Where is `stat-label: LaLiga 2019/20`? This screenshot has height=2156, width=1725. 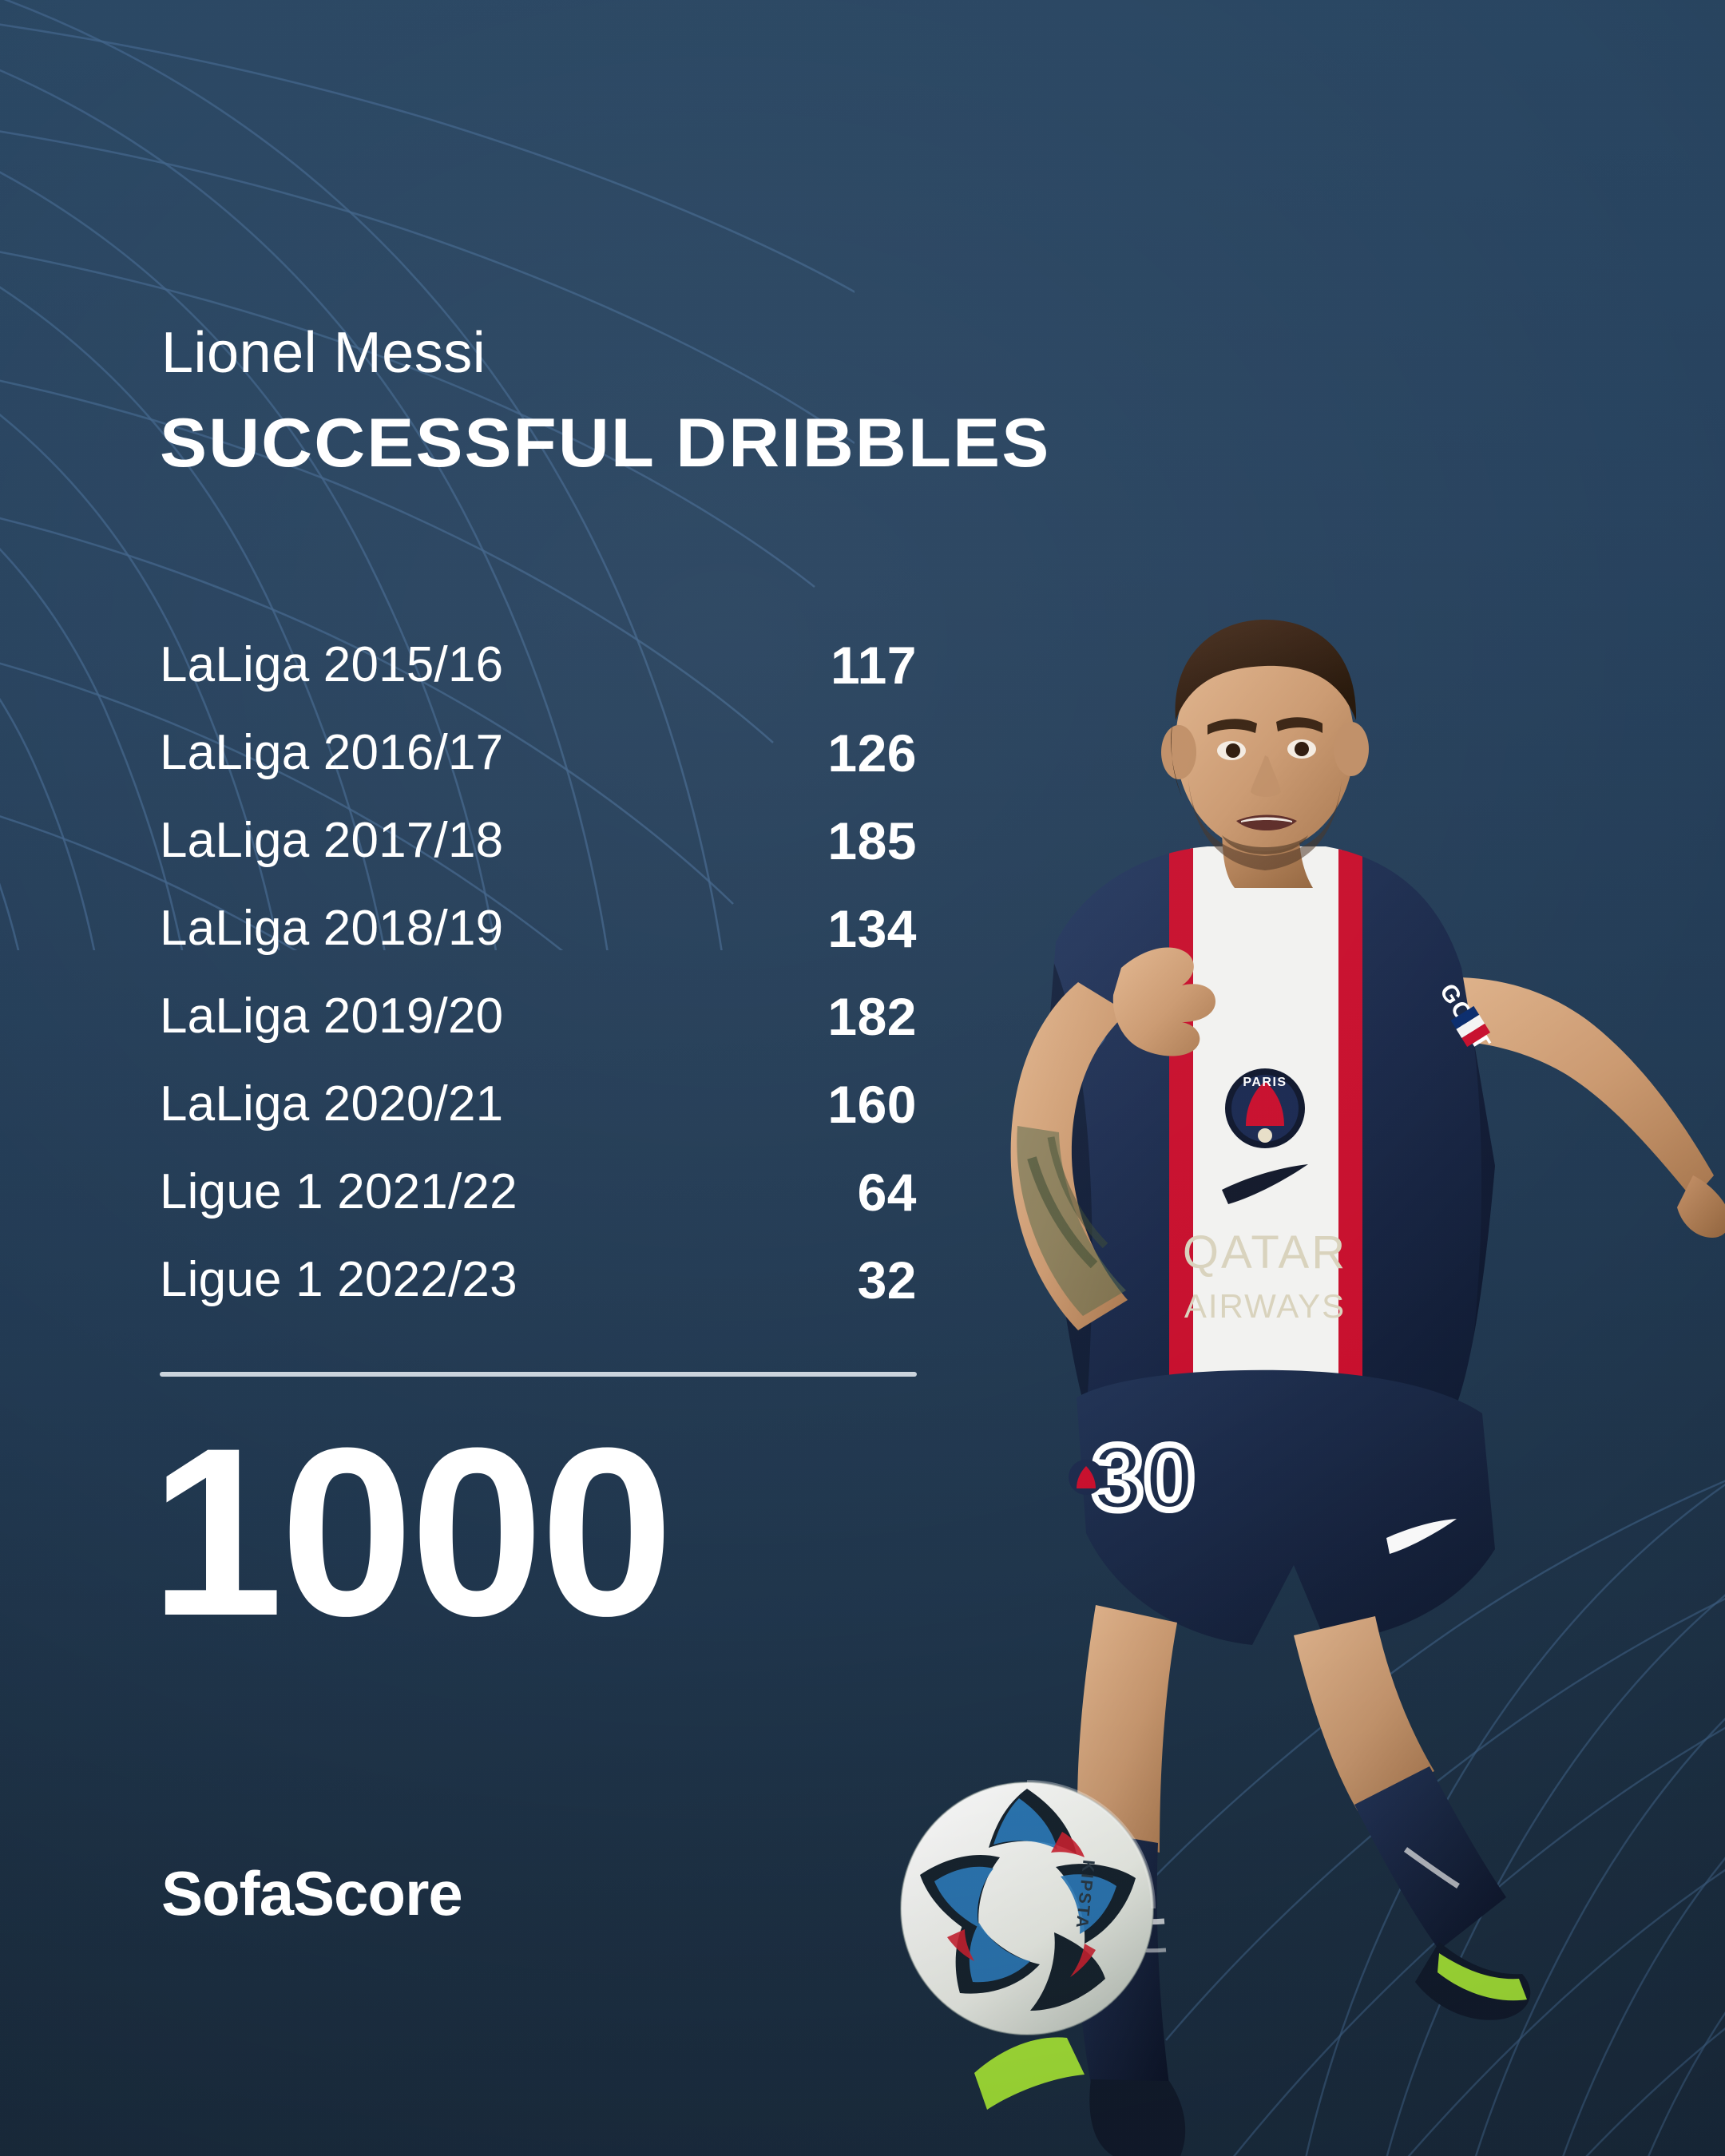
stat-label: LaLiga 2019/20 is located at coordinates (332, 1016).